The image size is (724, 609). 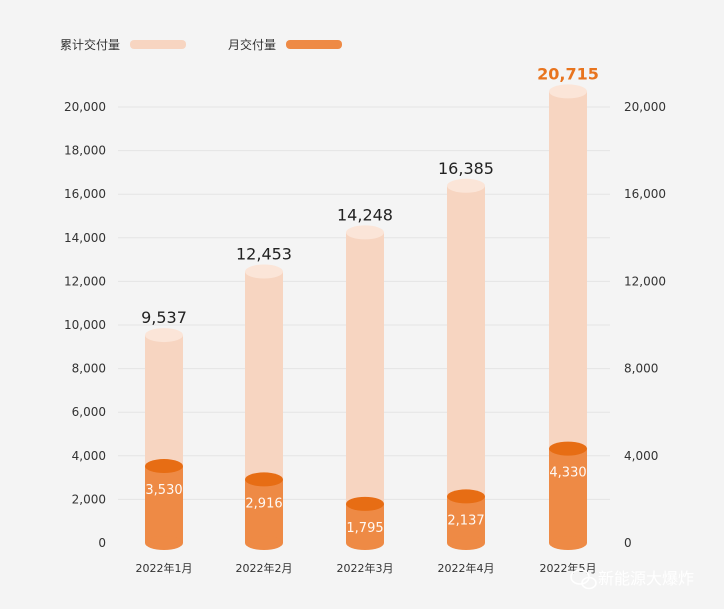 I want to click on category-label: 2022年4月, so click(x=466, y=568).